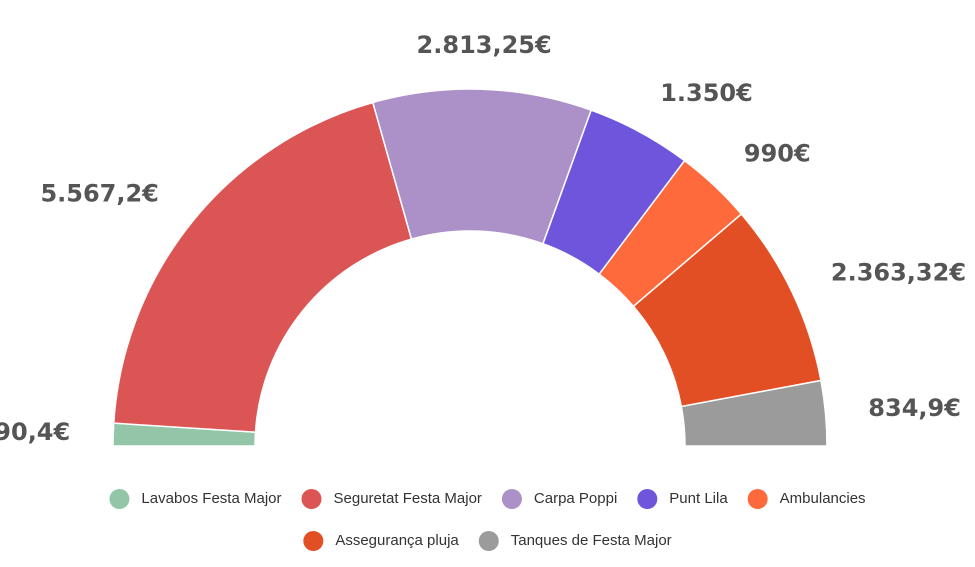 The image size is (975, 567). Describe the element at coordinates (408, 498) in the screenshot. I see `legend-label-seguretat-festa-major: Seguretat Festa Major` at that location.